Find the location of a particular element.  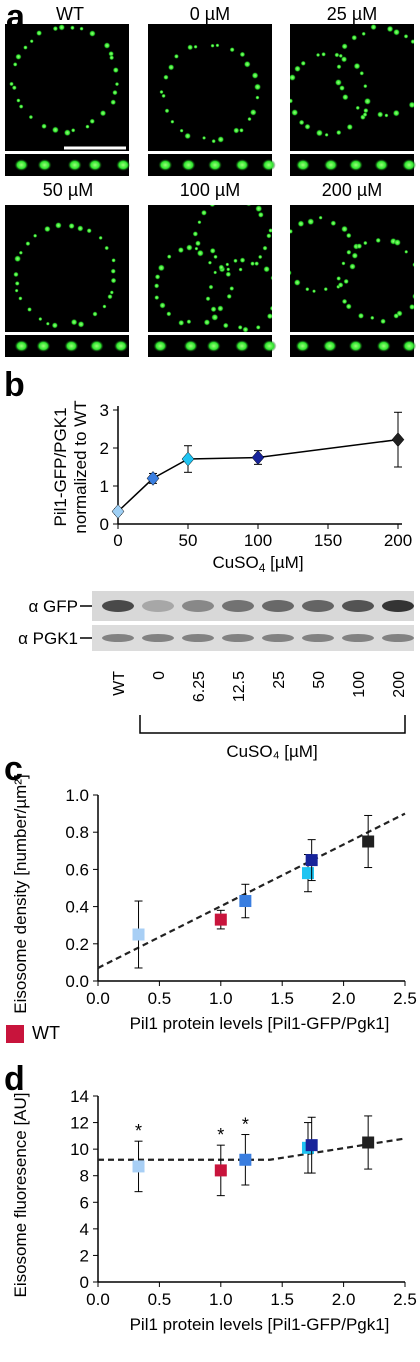

y-tick-label: 3 is located at coordinates (104, 410).